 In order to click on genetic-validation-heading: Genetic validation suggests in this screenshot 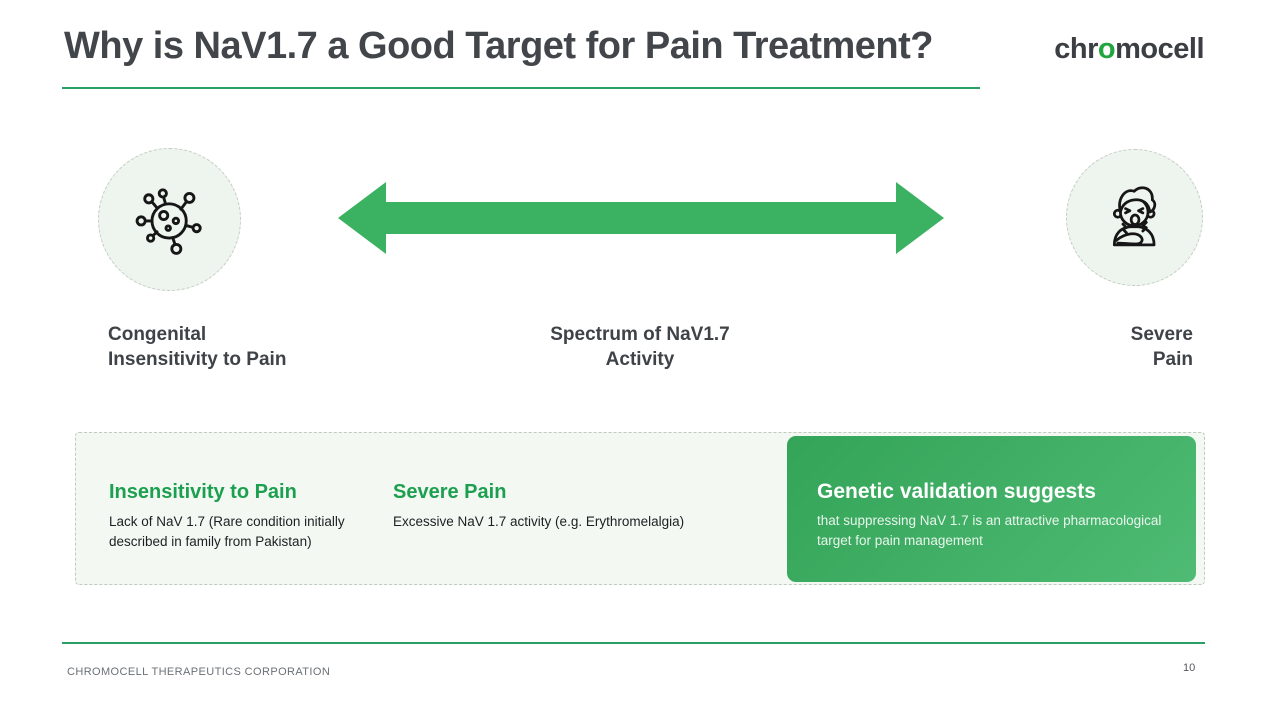, I will do `click(956, 491)`.